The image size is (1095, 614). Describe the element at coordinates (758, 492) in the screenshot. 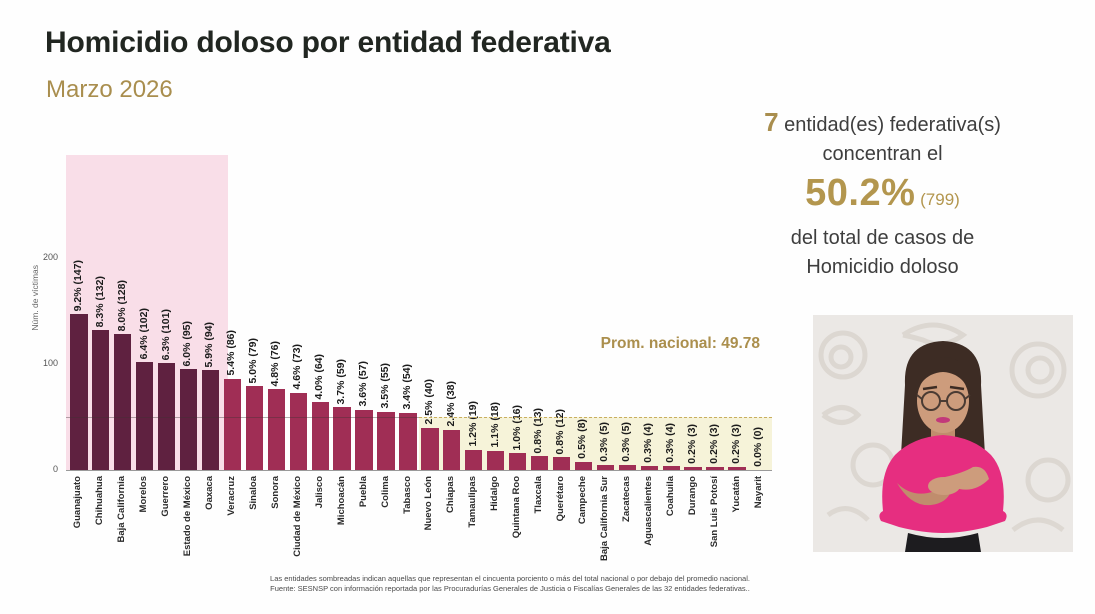

I see `bar-category-label: Nayarit` at that location.